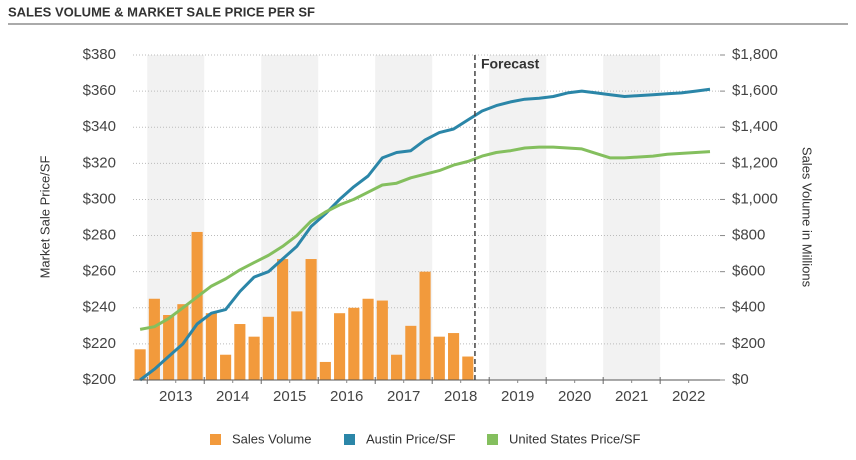 This screenshot has height=460, width=856. I want to click on x-tick-label: 2020, so click(574, 396).